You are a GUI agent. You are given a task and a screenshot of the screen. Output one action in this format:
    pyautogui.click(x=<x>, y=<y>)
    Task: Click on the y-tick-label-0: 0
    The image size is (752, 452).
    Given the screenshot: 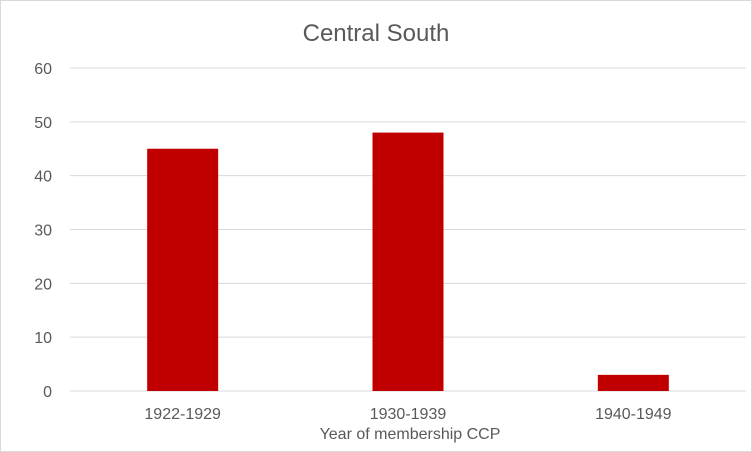 What is the action you would take?
    pyautogui.click(x=47, y=392)
    